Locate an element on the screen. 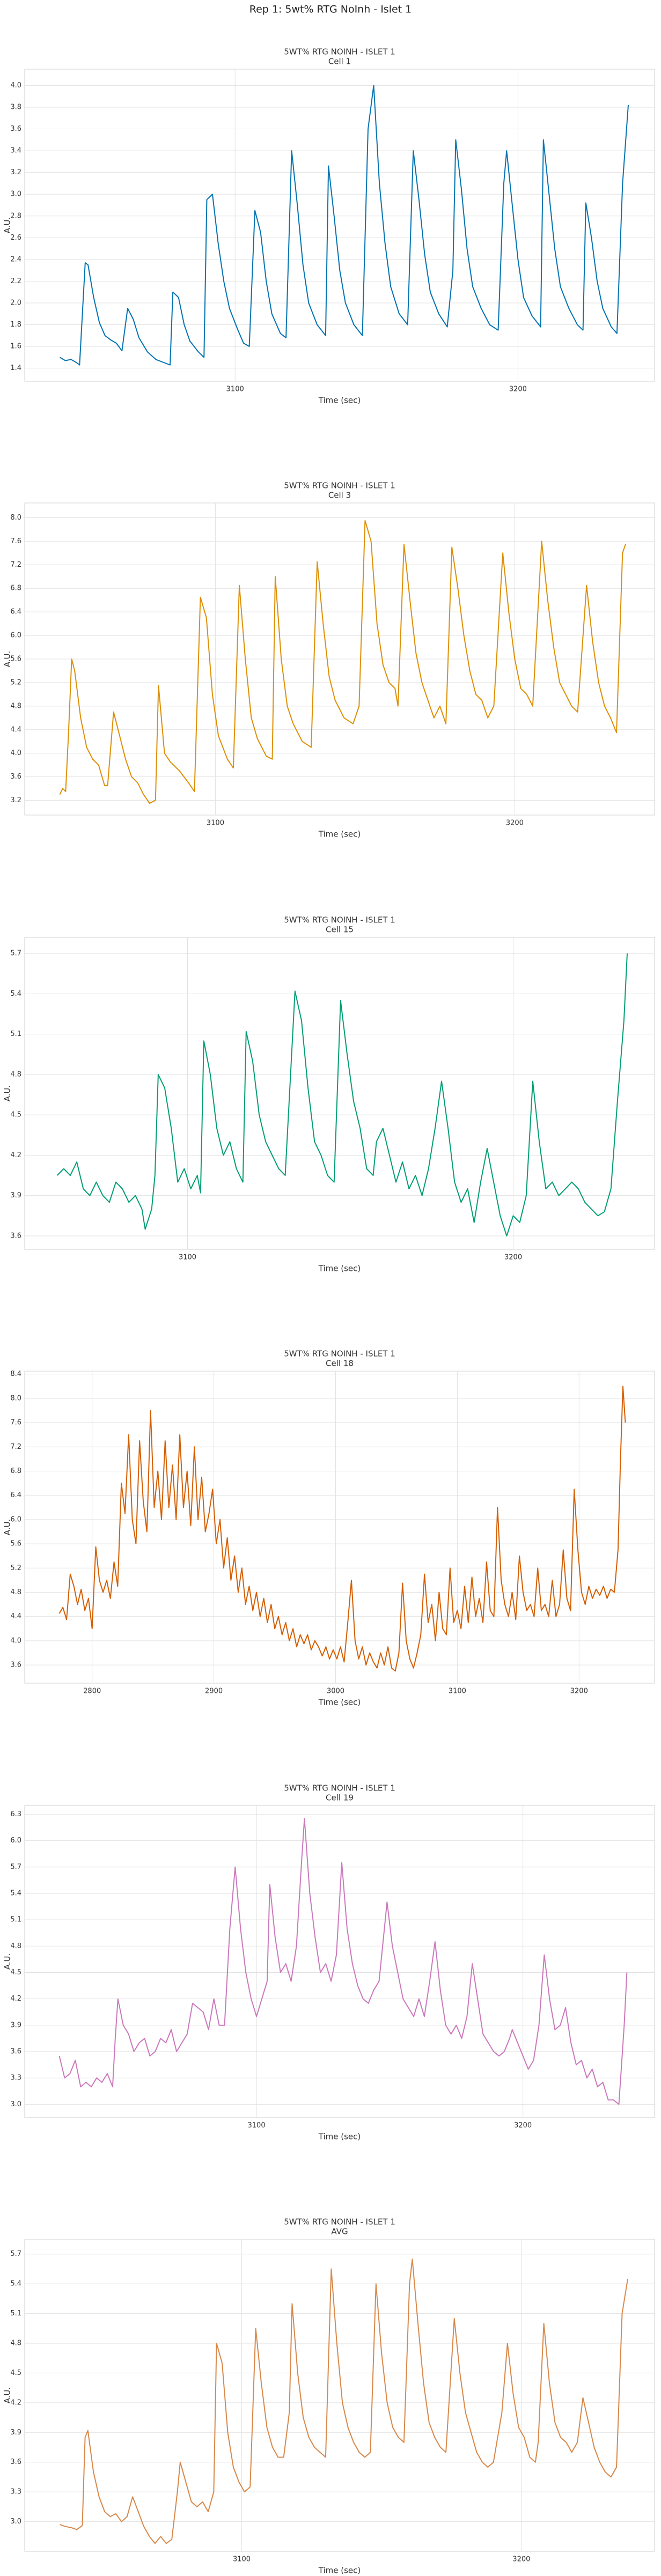 The height and width of the screenshot is (2576, 661). chart-subtitle: Cell 15 is located at coordinates (340, 930).